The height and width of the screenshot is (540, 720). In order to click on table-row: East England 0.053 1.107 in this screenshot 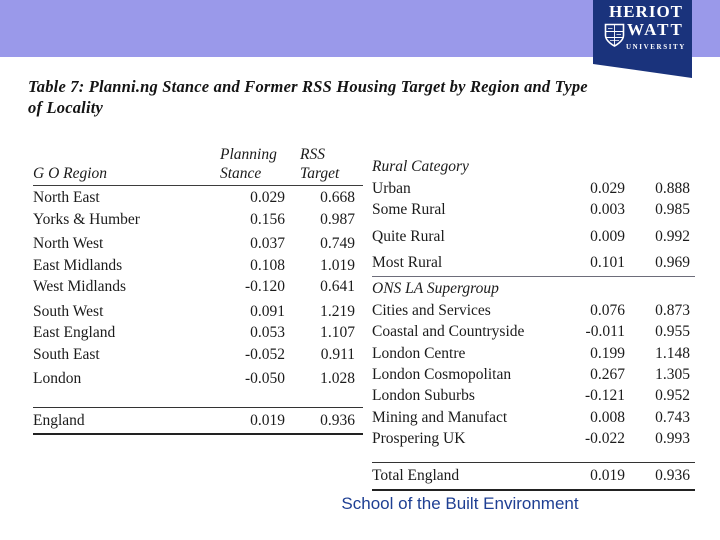, I will do `click(198, 333)`.